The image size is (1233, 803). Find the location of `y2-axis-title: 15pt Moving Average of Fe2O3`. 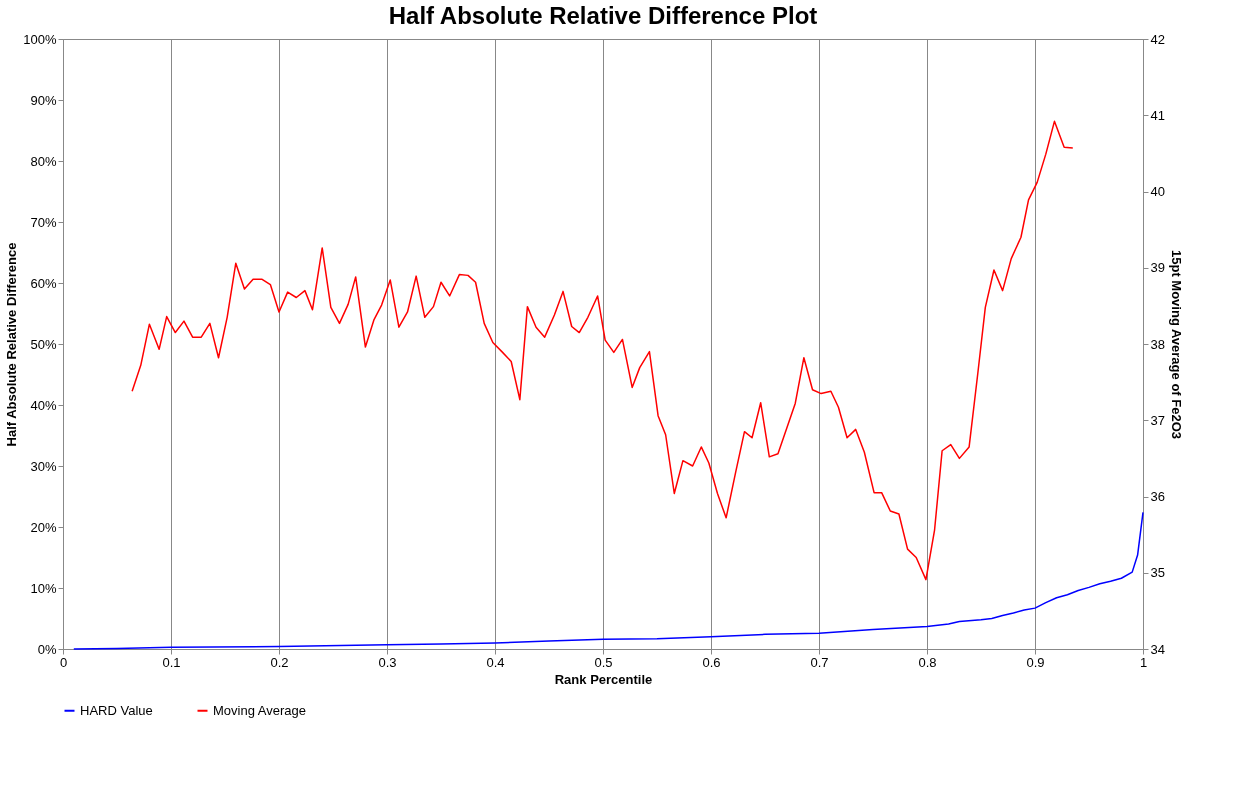

y2-axis-title: 15pt Moving Average of Fe2O3 is located at coordinates (1176, 344).